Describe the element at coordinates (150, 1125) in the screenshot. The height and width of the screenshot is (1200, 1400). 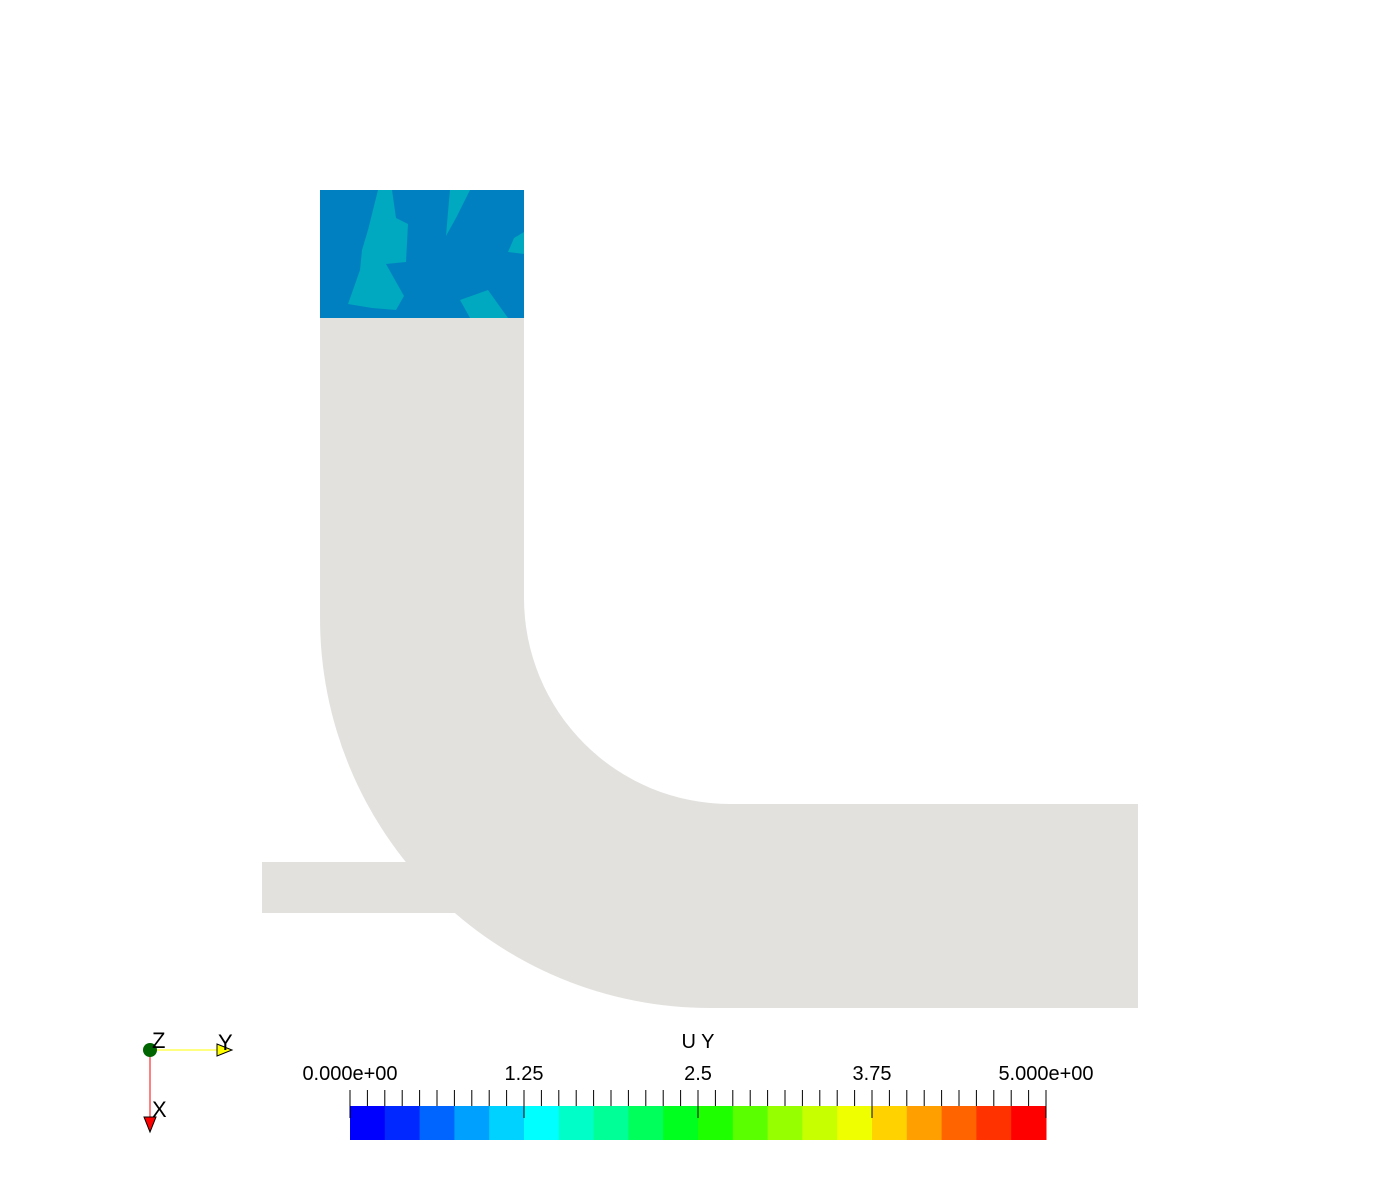
I see `x-axis-arrowhead` at that location.